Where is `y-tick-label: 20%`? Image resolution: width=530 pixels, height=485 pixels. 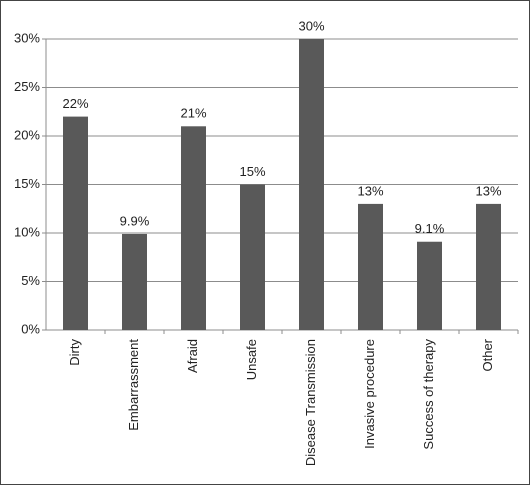
y-tick-label: 20% is located at coordinates (27, 134).